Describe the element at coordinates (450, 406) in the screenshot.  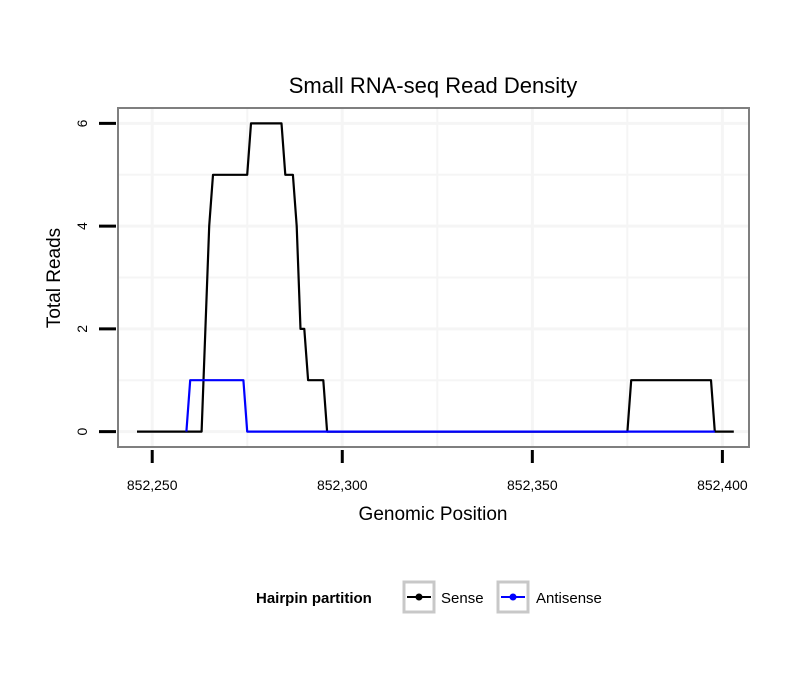
I see `series-line-antisense` at that location.